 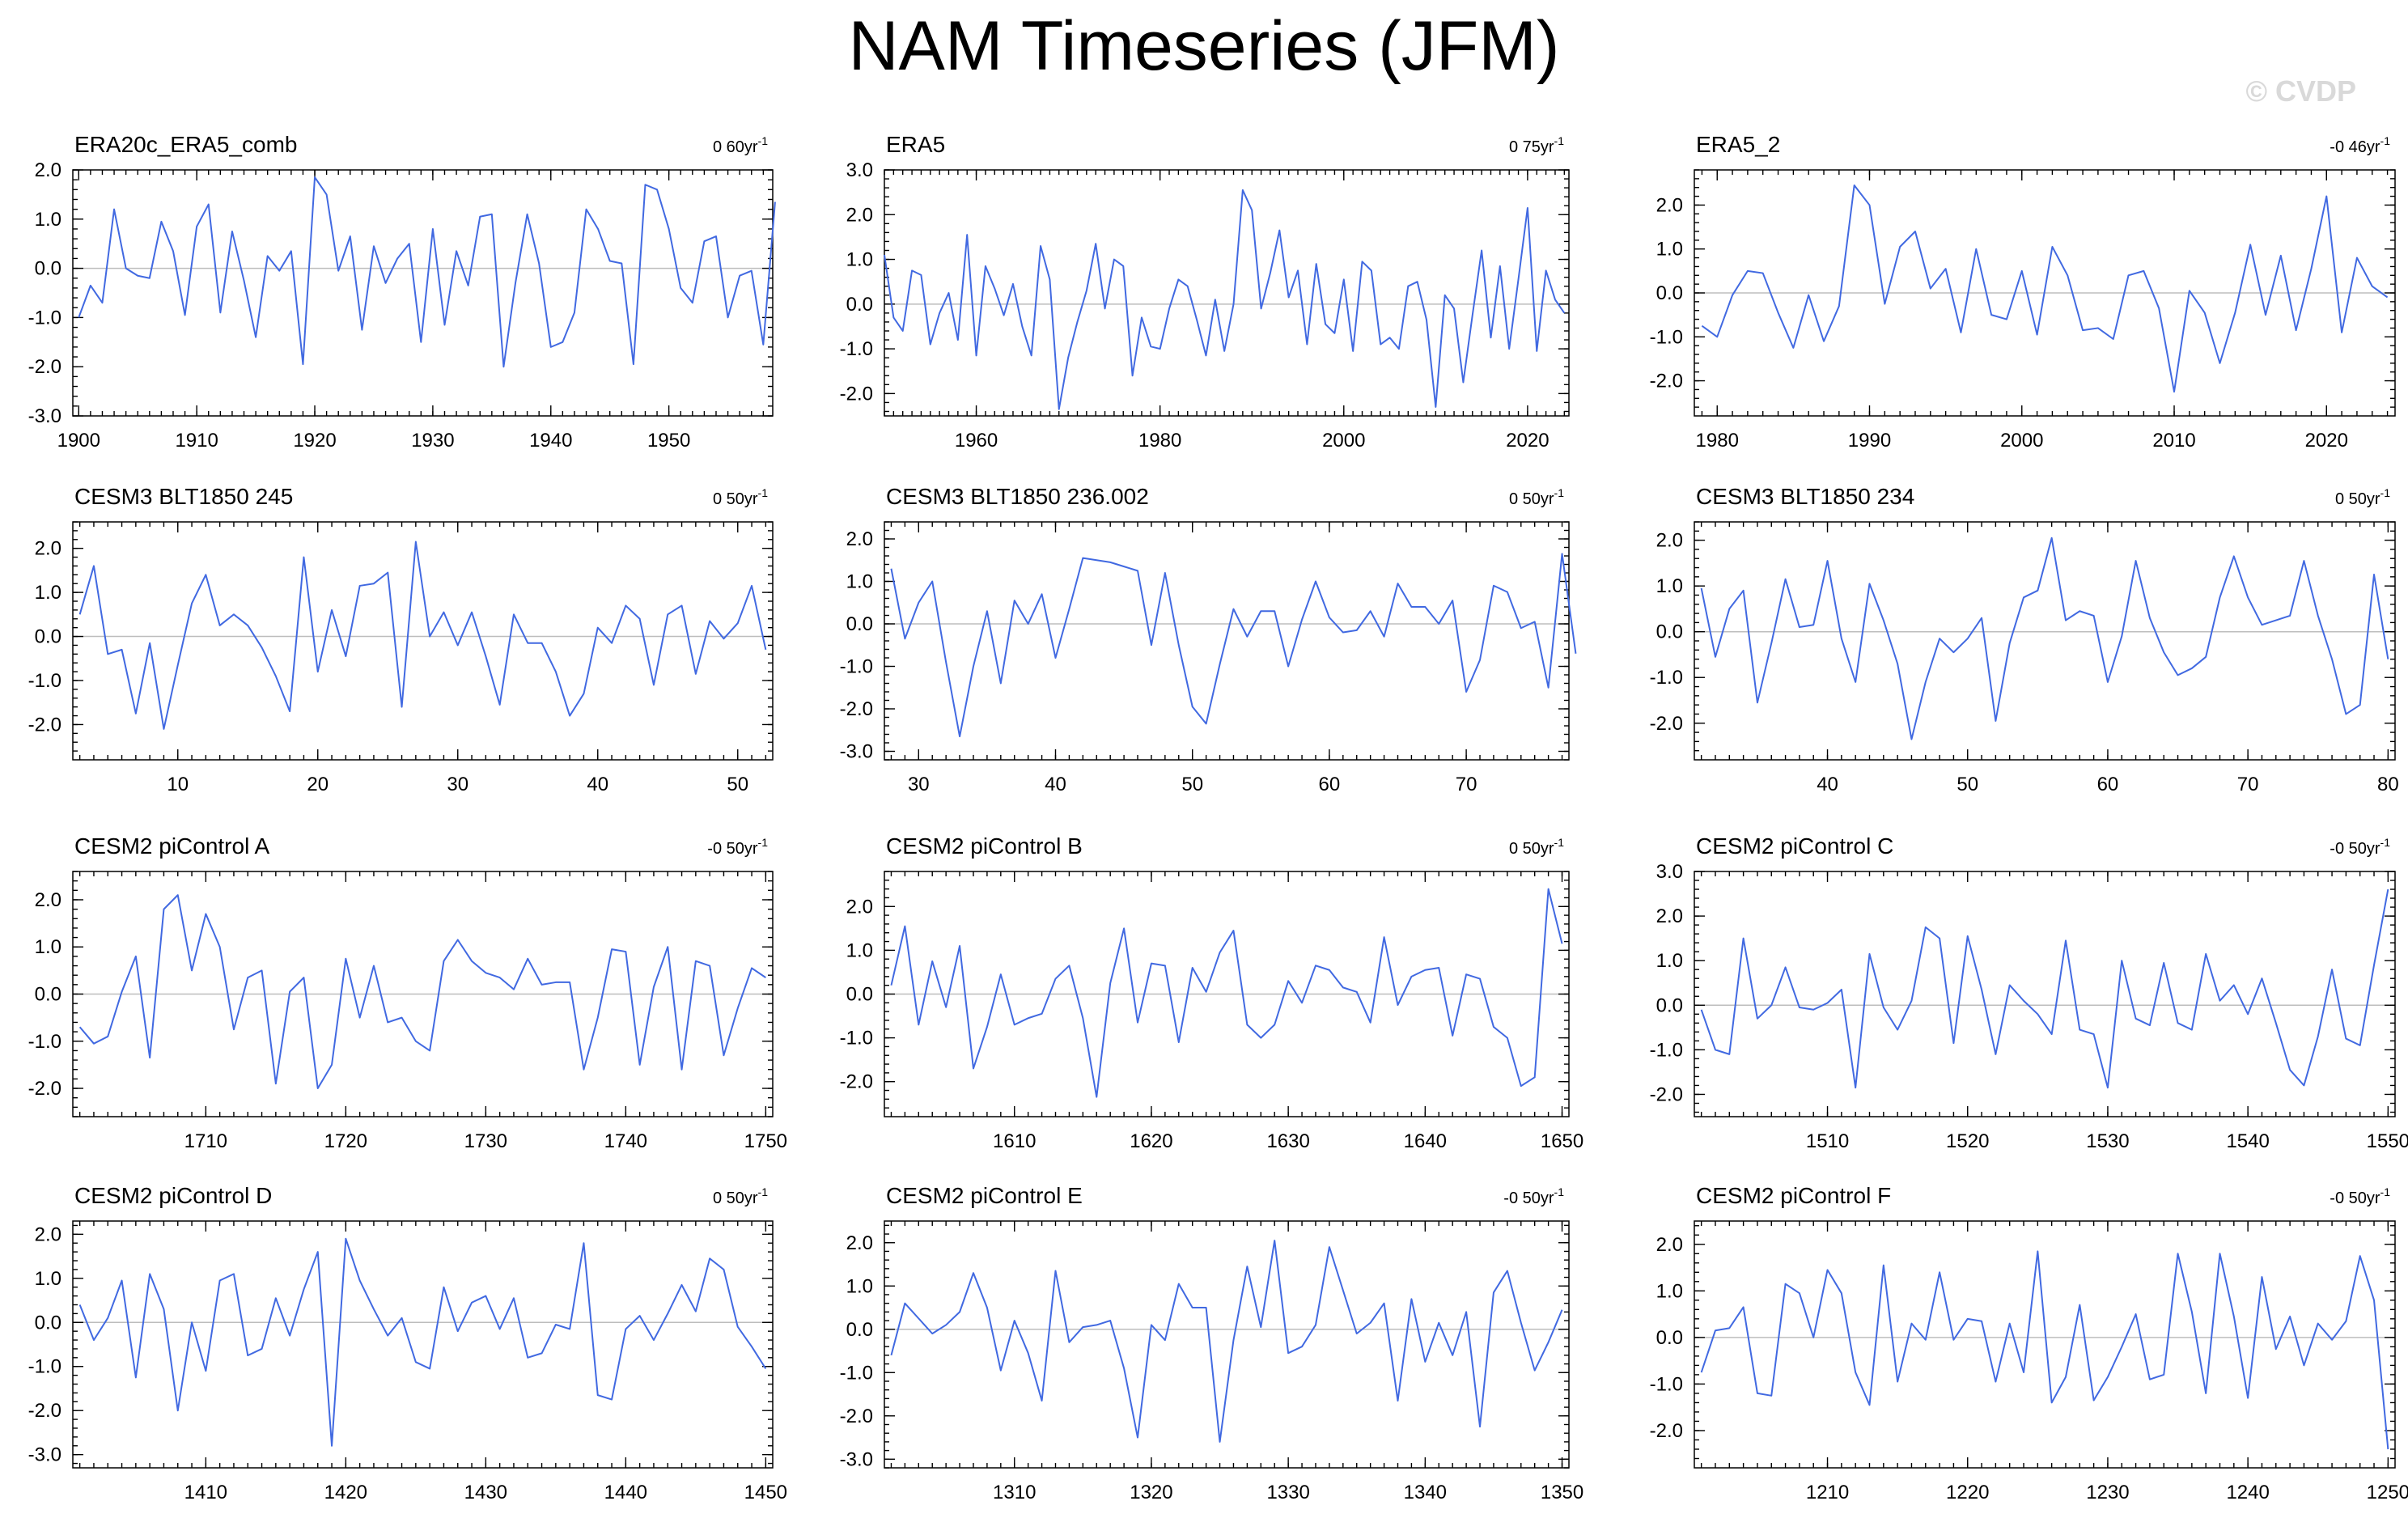 I want to click on x-tick-label: 1960, so click(x=976, y=441).